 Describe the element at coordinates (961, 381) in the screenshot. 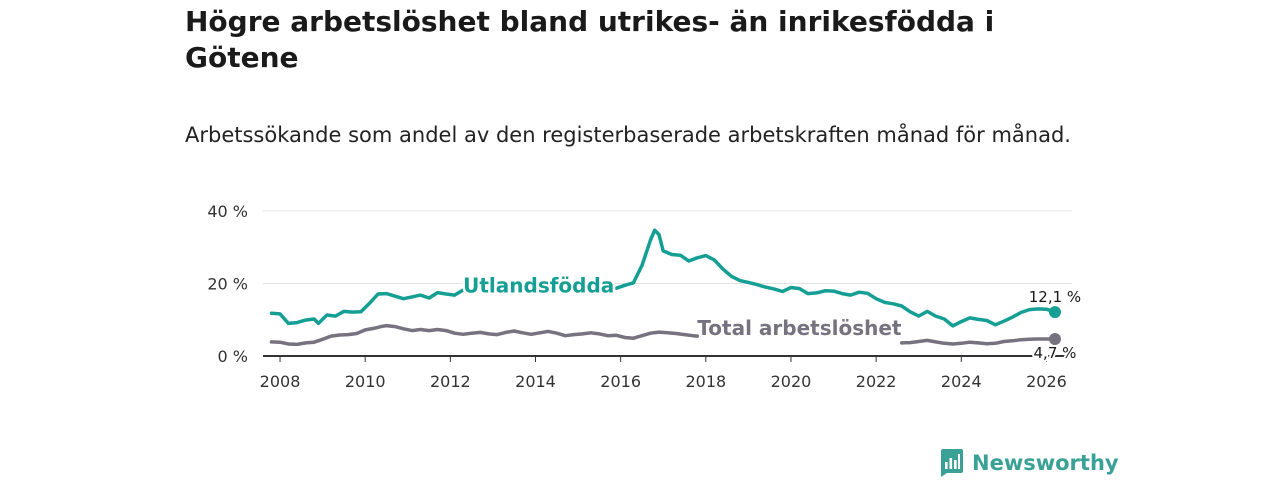

I see `x-tick-label: 2024` at that location.